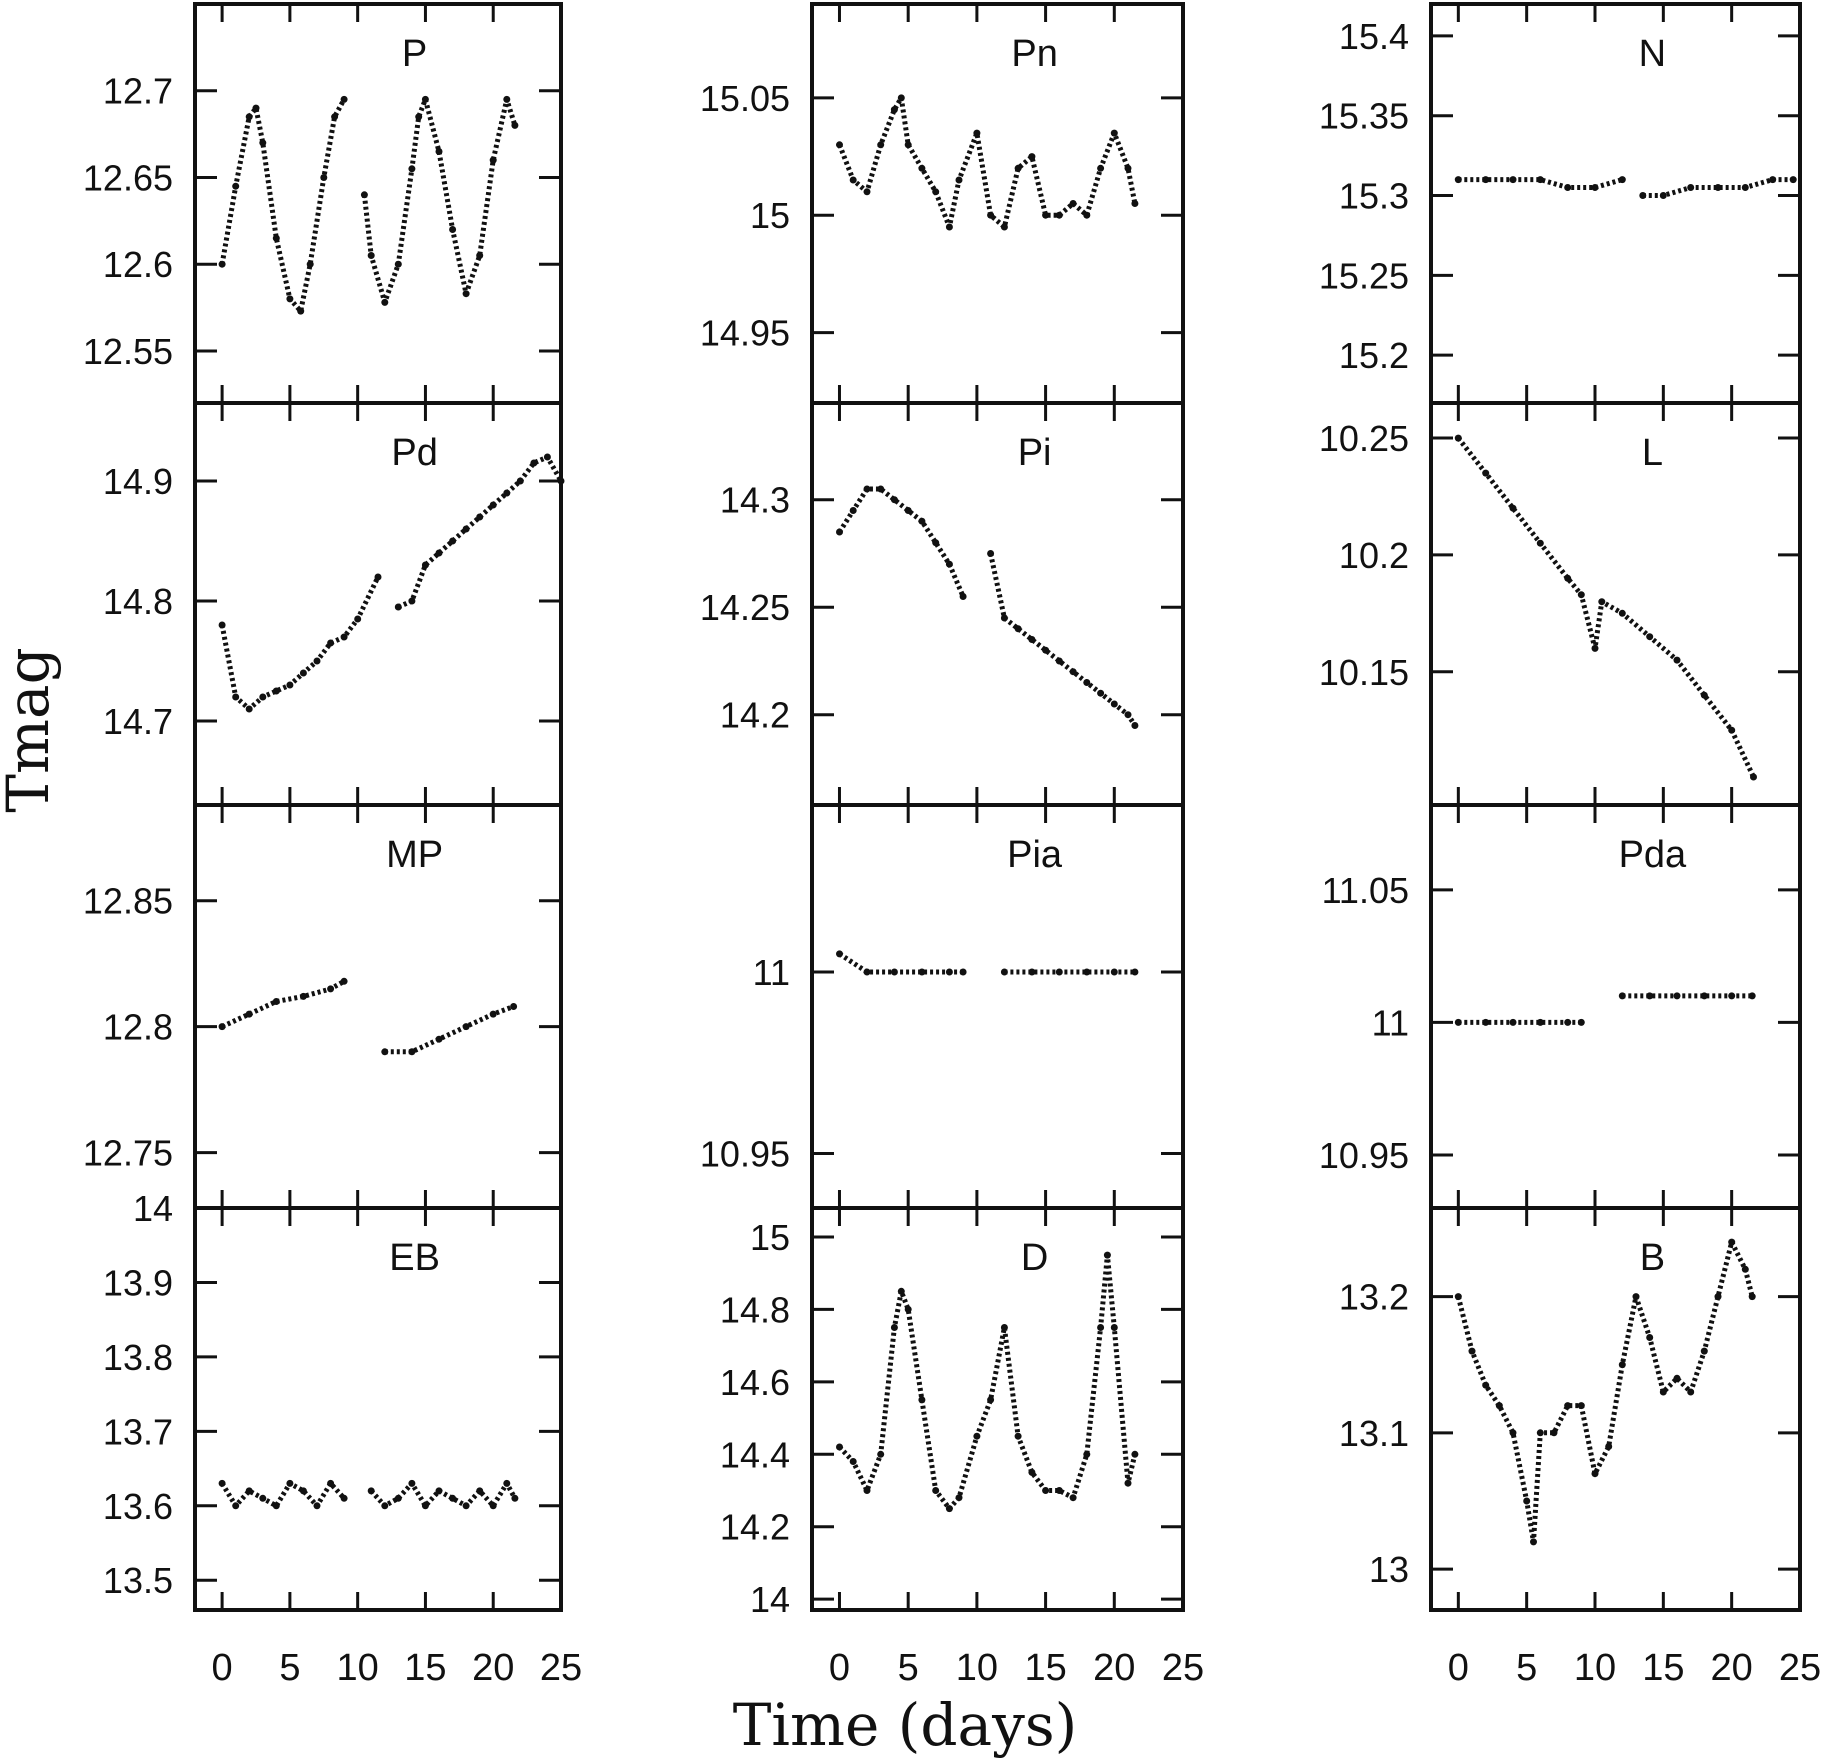 Image resolution: width=1822 pixels, height=1760 pixels. Describe the element at coordinates (414, 1258) in the screenshot. I see `panel-label: EB` at that location.